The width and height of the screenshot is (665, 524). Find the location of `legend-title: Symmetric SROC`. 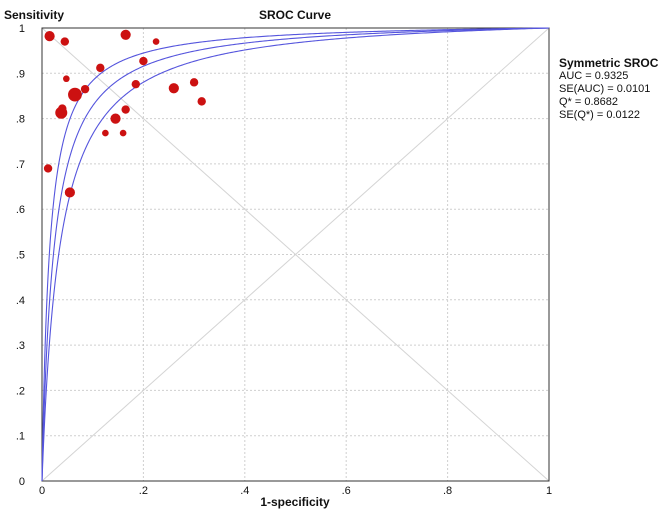

legend-title: Symmetric SROC is located at coordinates (609, 63).